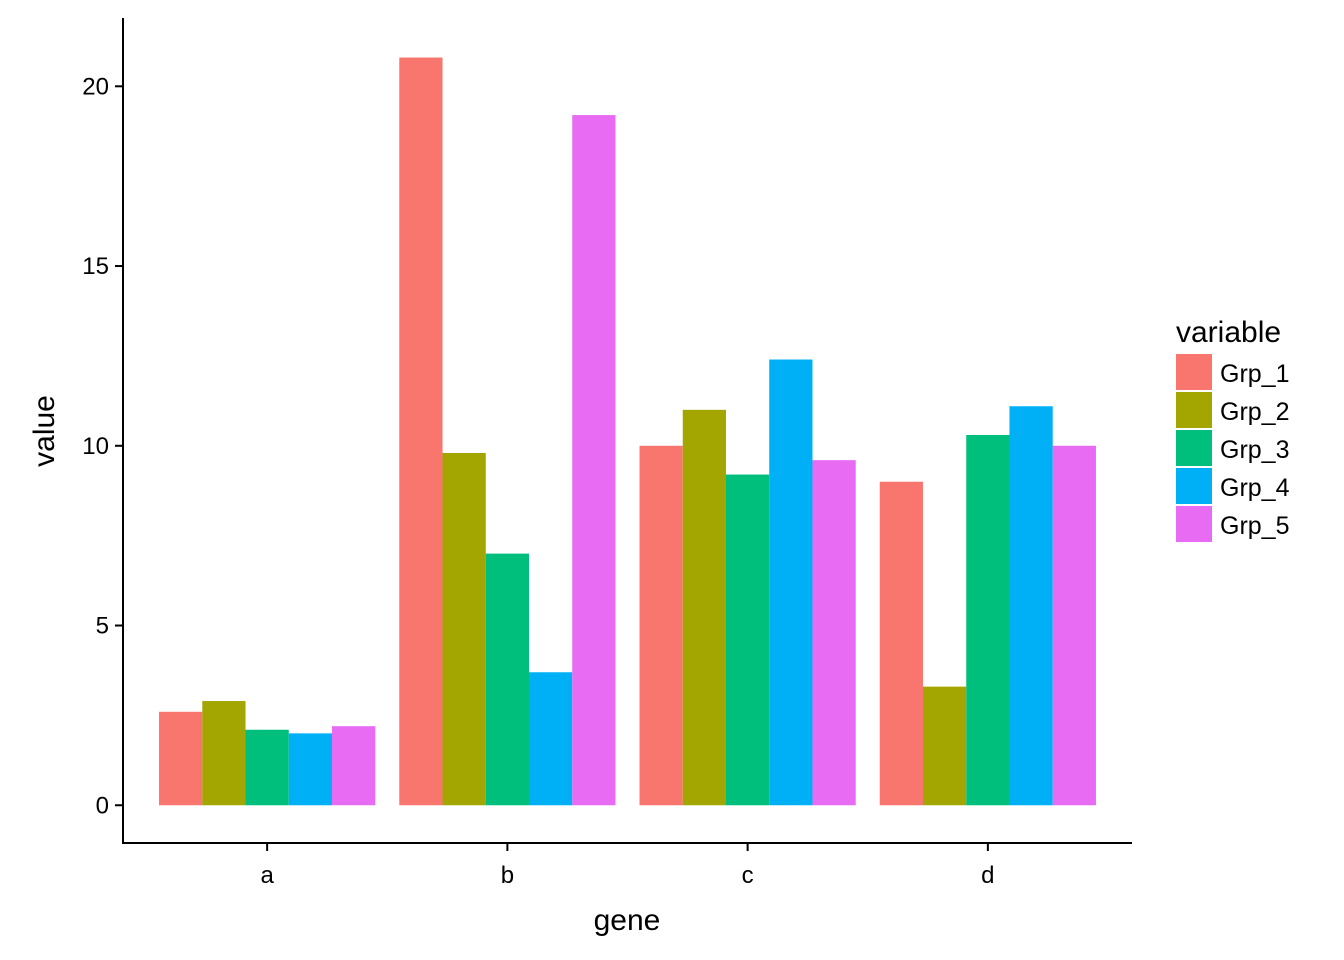 Image resolution: width=1344 pixels, height=960 pixels. I want to click on legend: variable Grp_1 Grp_2 Grp_3 Grp_4 Grp_5, so click(1233, 429).